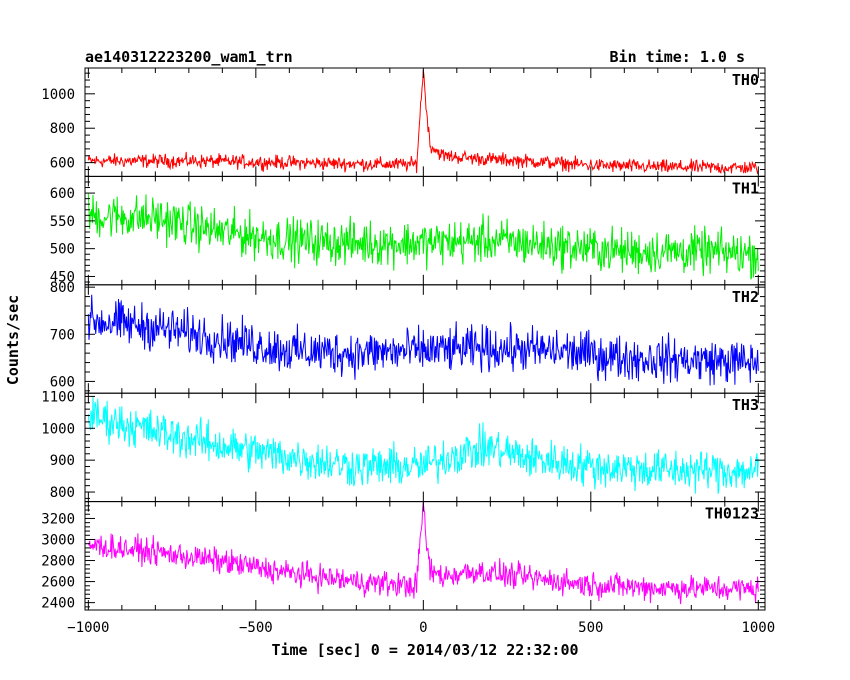  I want to click on panel-th2: TH2 600 700 800, so click(408, 337).